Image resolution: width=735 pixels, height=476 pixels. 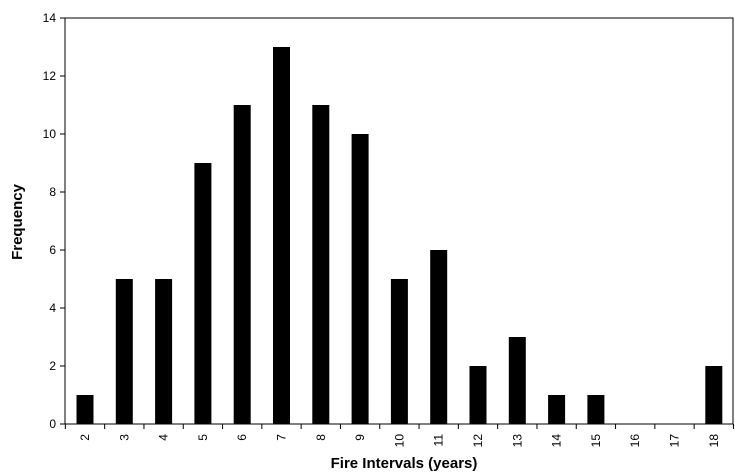 What do you see at coordinates (164, 437) in the screenshot?
I see `x-tick-label-4: 4` at bounding box center [164, 437].